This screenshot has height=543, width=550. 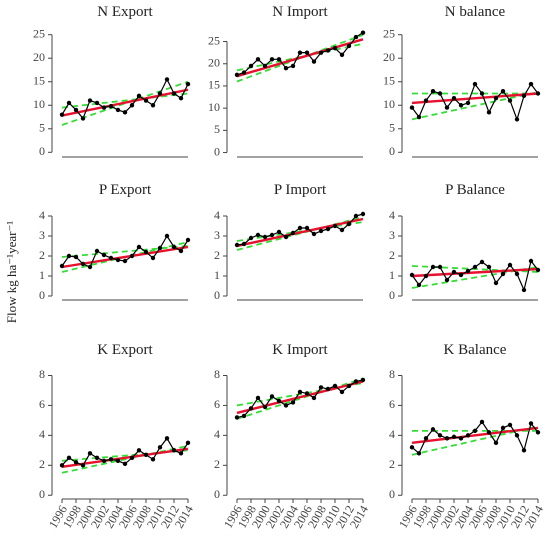 I want to click on y-tick-label: 20, so click(x=214, y=62).